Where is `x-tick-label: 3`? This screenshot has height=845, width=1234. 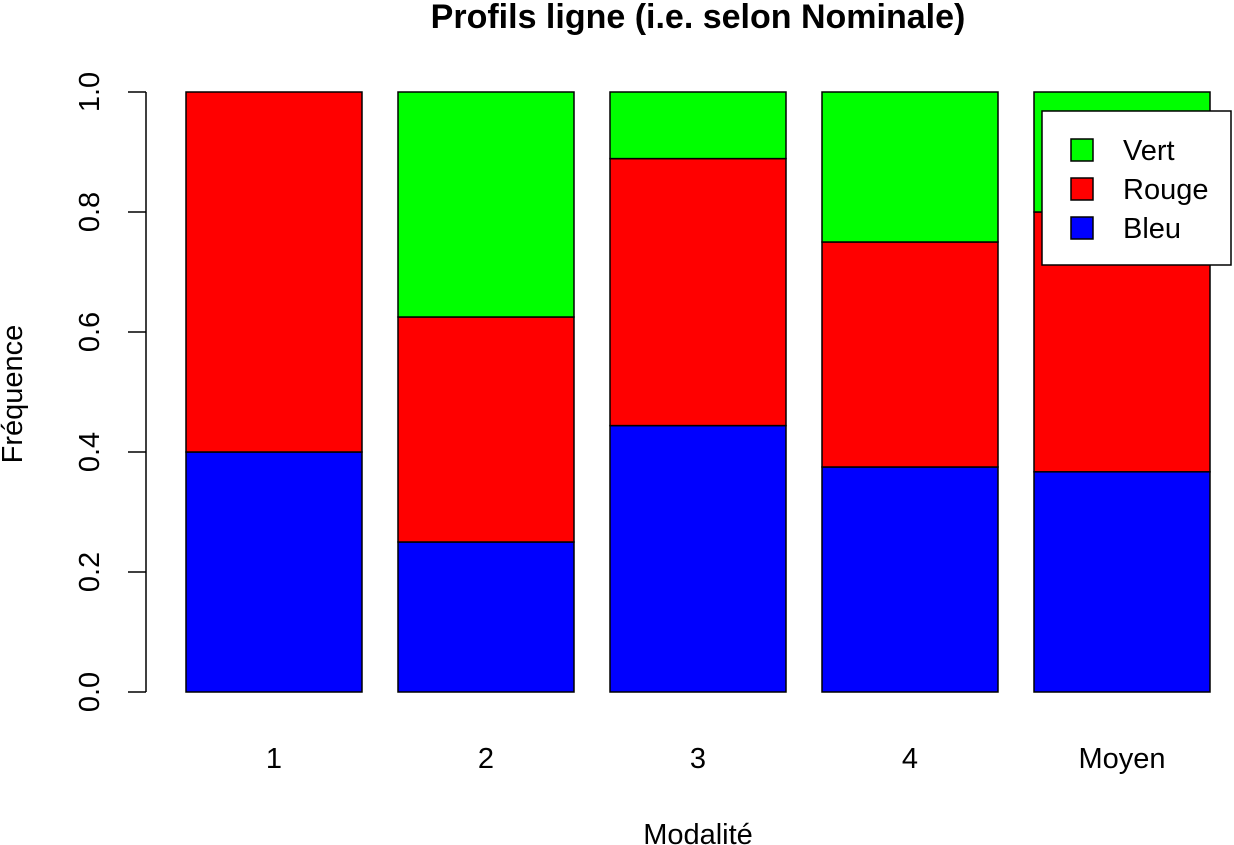 x-tick-label: 3 is located at coordinates (698, 759).